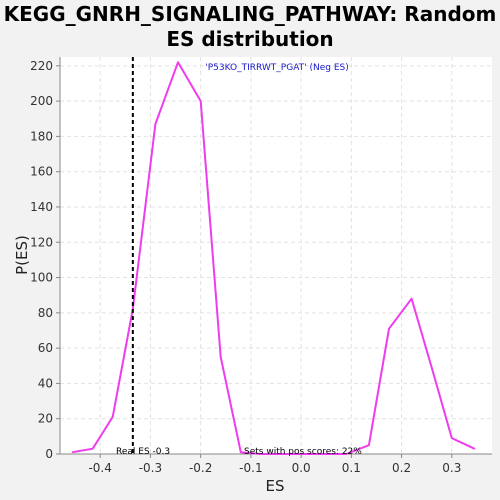  I want to click on y-tick-label: 120, so click(41, 242).